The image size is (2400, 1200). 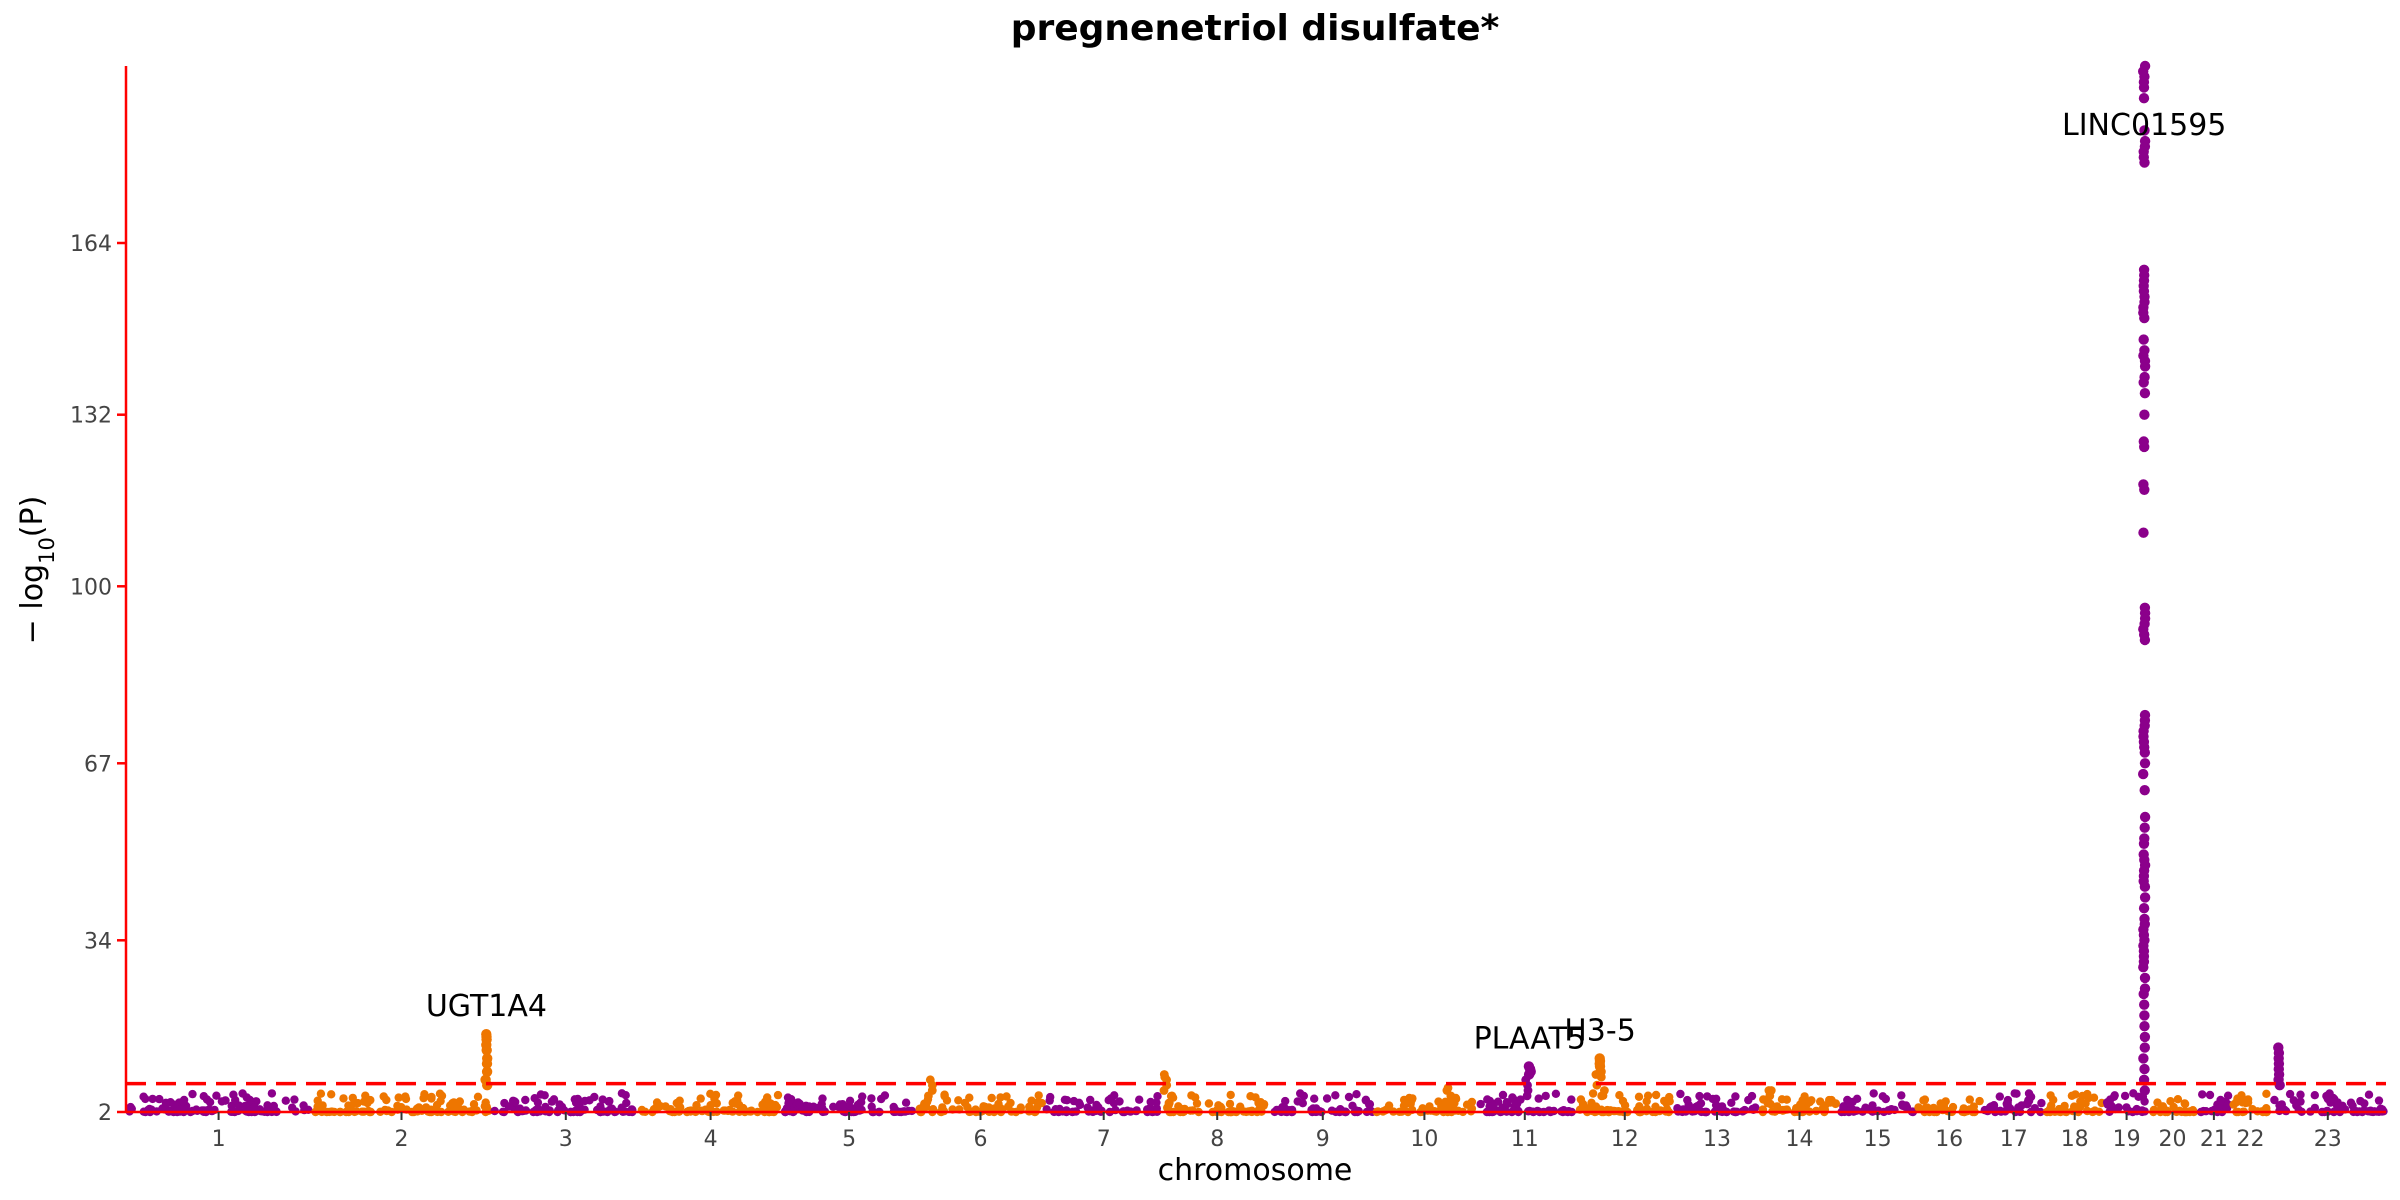 What do you see at coordinates (2127, 1139) in the screenshot?
I see `x-tick-label: 19` at bounding box center [2127, 1139].